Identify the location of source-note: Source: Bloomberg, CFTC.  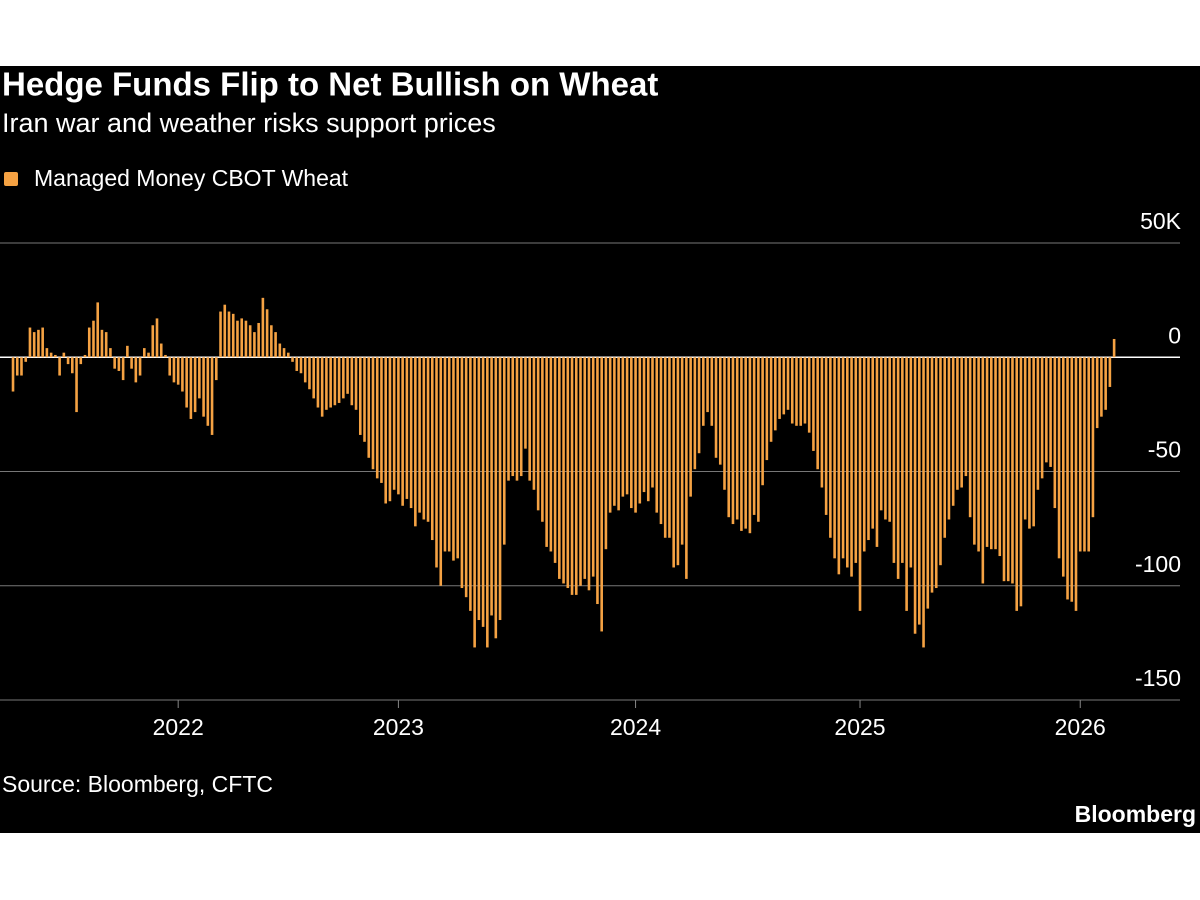
(137, 784).